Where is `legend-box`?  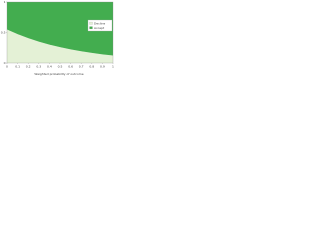
legend-box is located at coordinates (100, 25).